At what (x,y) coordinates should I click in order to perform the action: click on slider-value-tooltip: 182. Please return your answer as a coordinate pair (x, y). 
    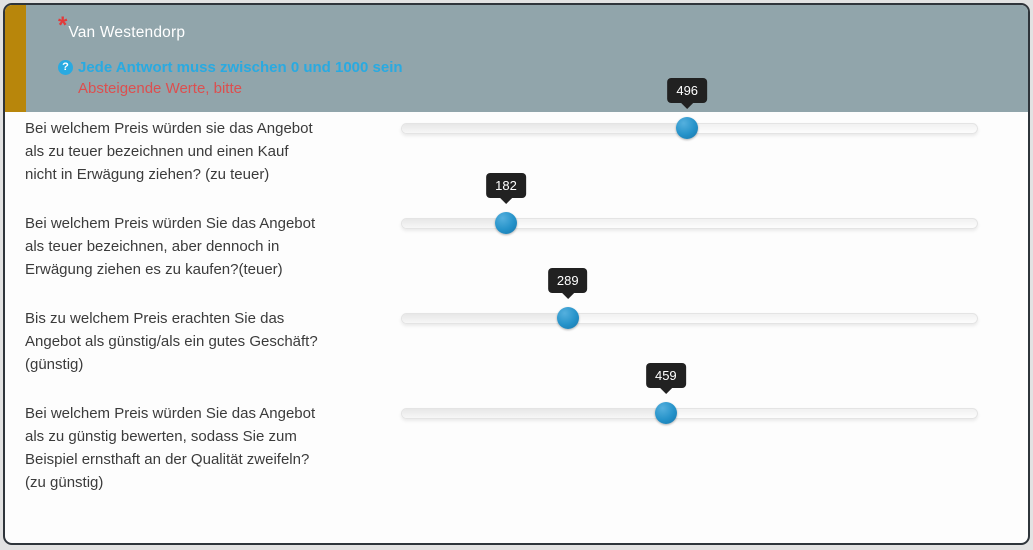
    Looking at the image, I should click on (506, 185).